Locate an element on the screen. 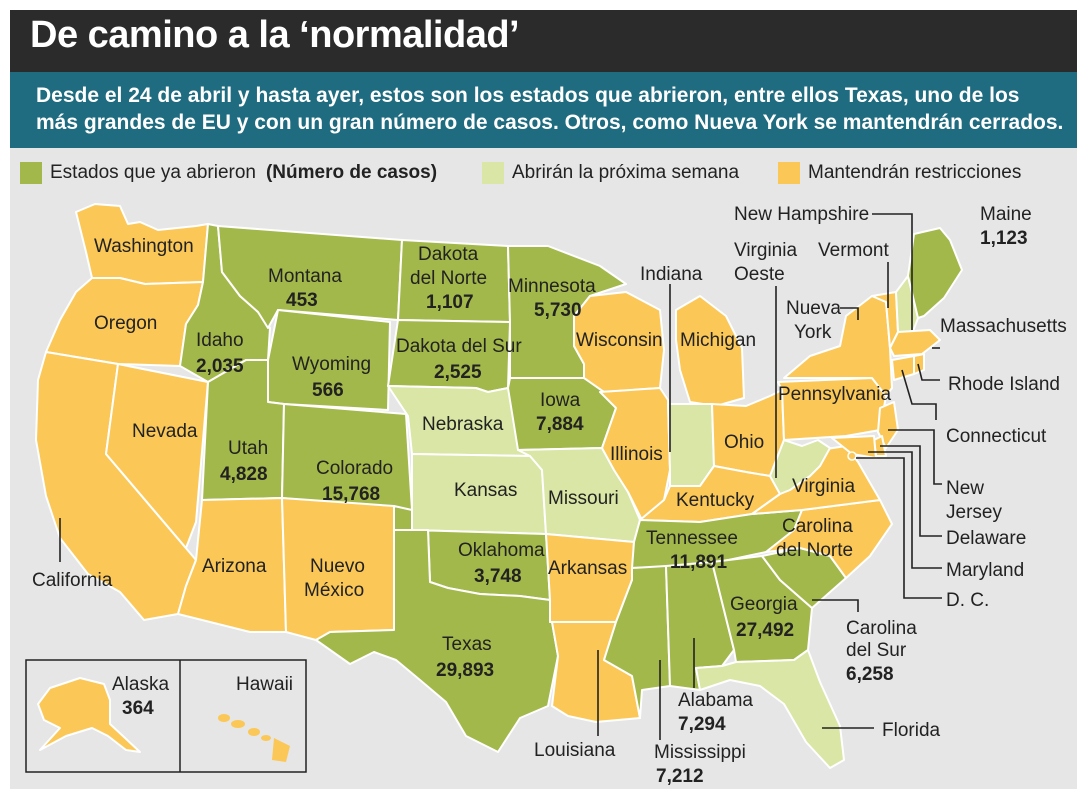 Image resolution: width=1087 pixels, height=799 pixels. label-mississippi: Mississippi is located at coordinates (700, 752).